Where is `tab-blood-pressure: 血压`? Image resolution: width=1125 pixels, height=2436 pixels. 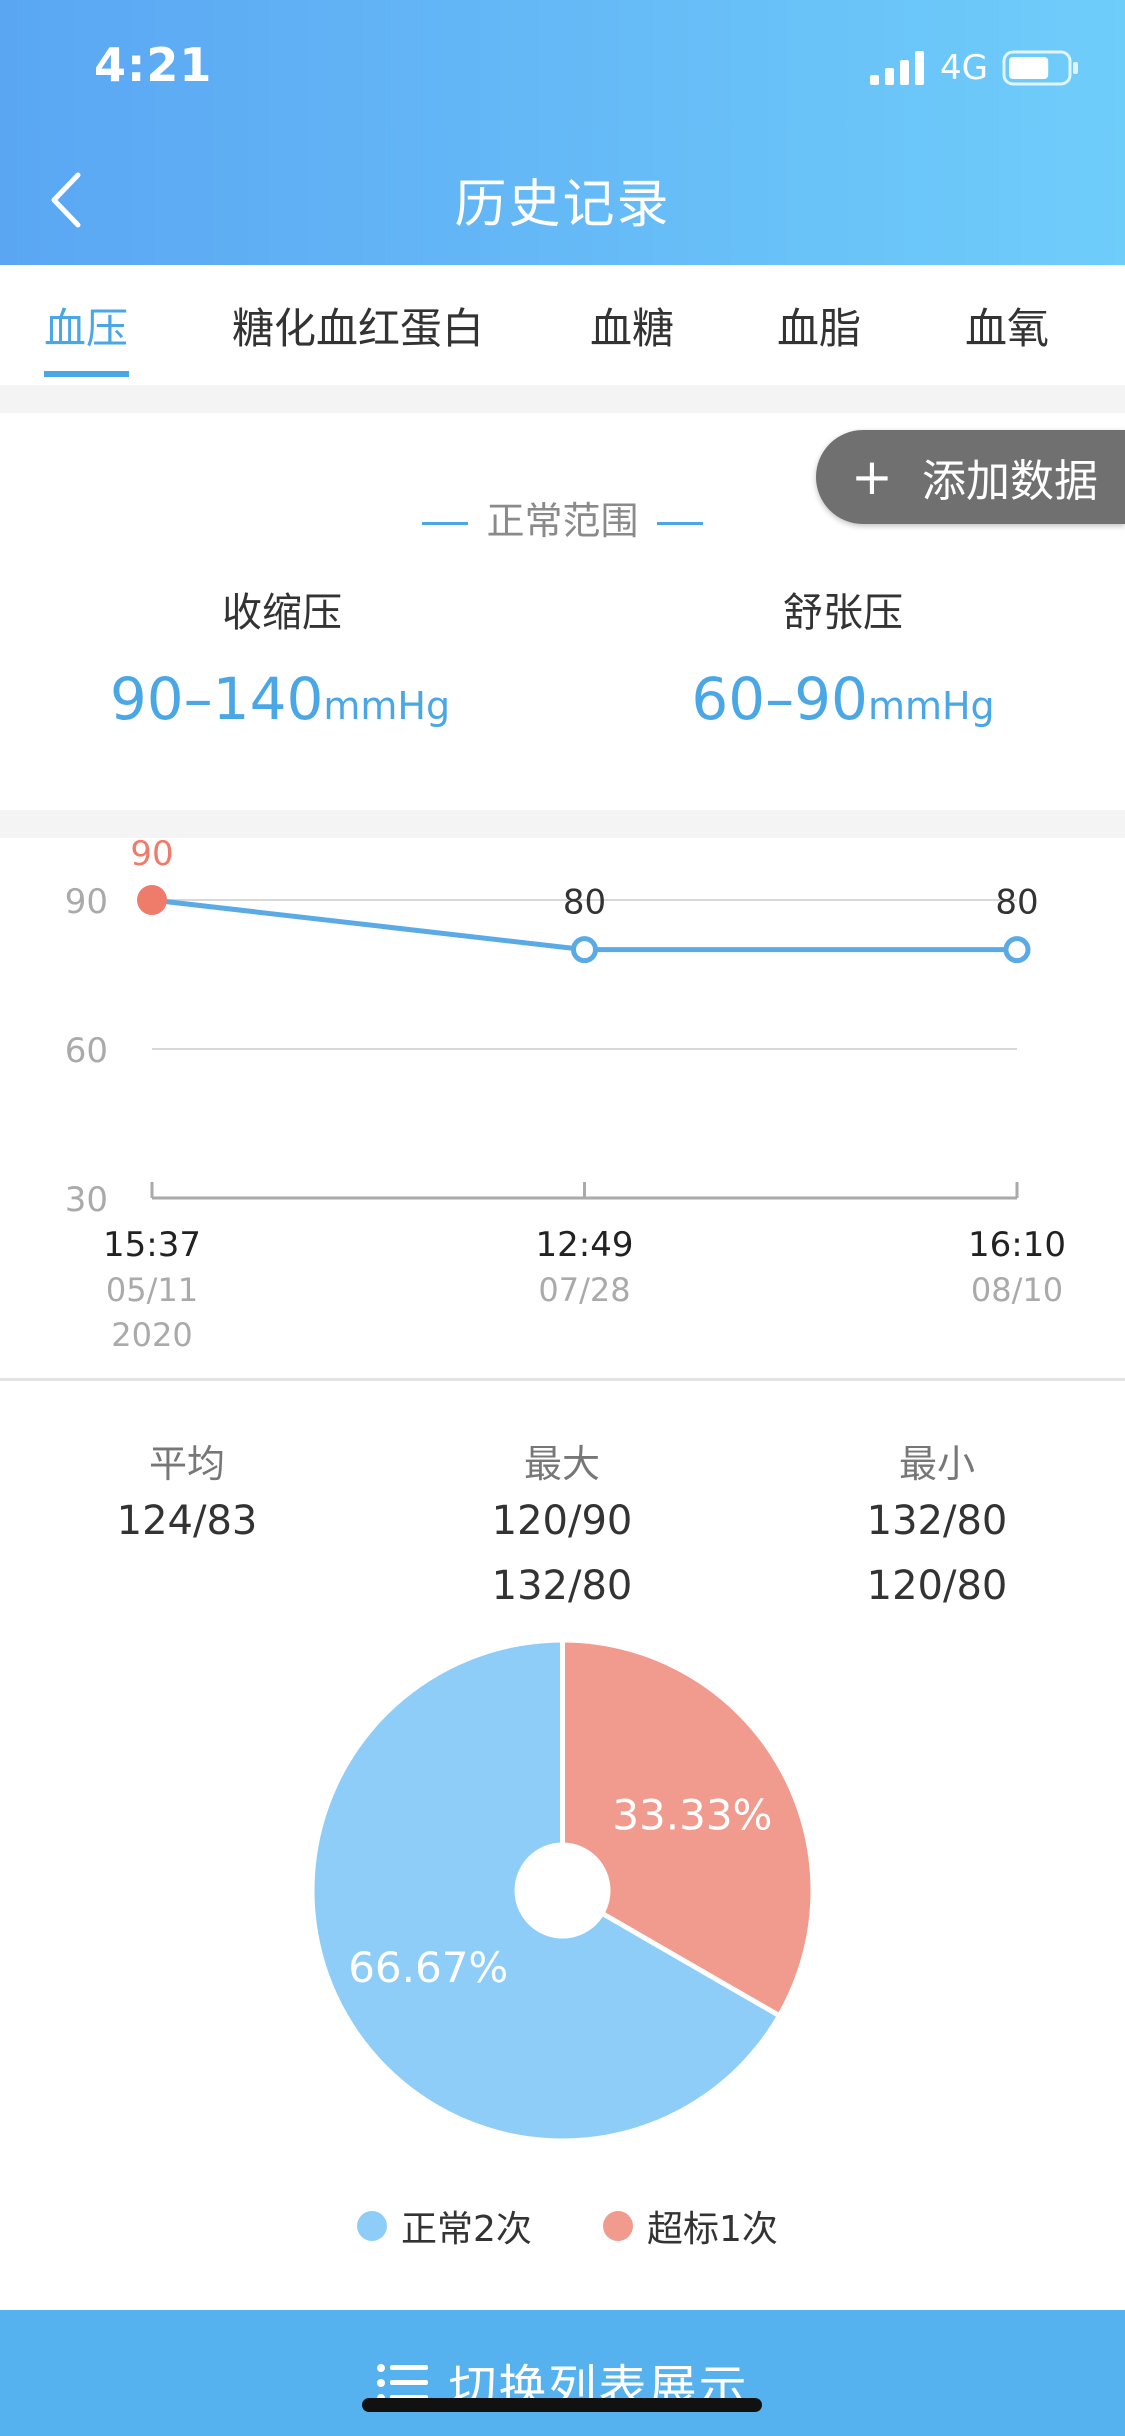 tab-blood-pressure: 血压 is located at coordinates (86, 328).